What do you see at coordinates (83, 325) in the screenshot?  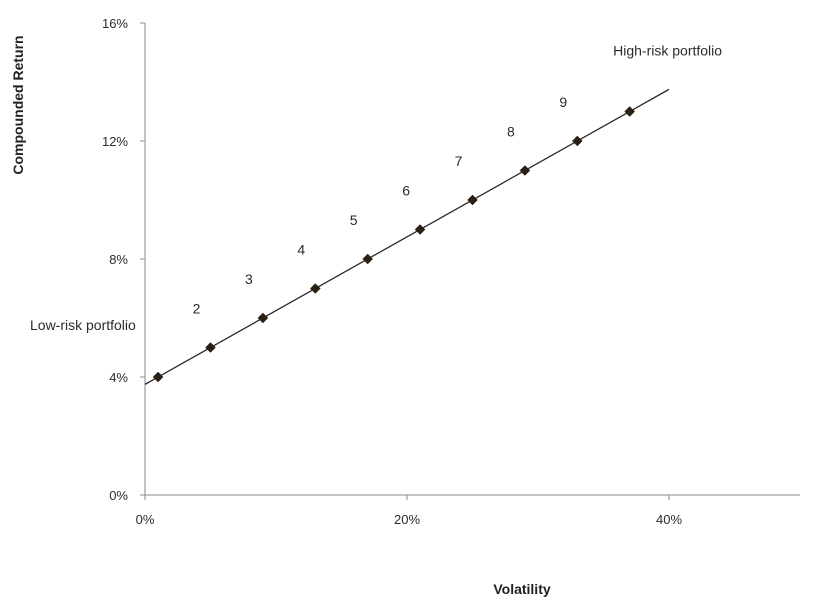 I see `annotation-label: Low-risk portfolio` at bounding box center [83, 325].